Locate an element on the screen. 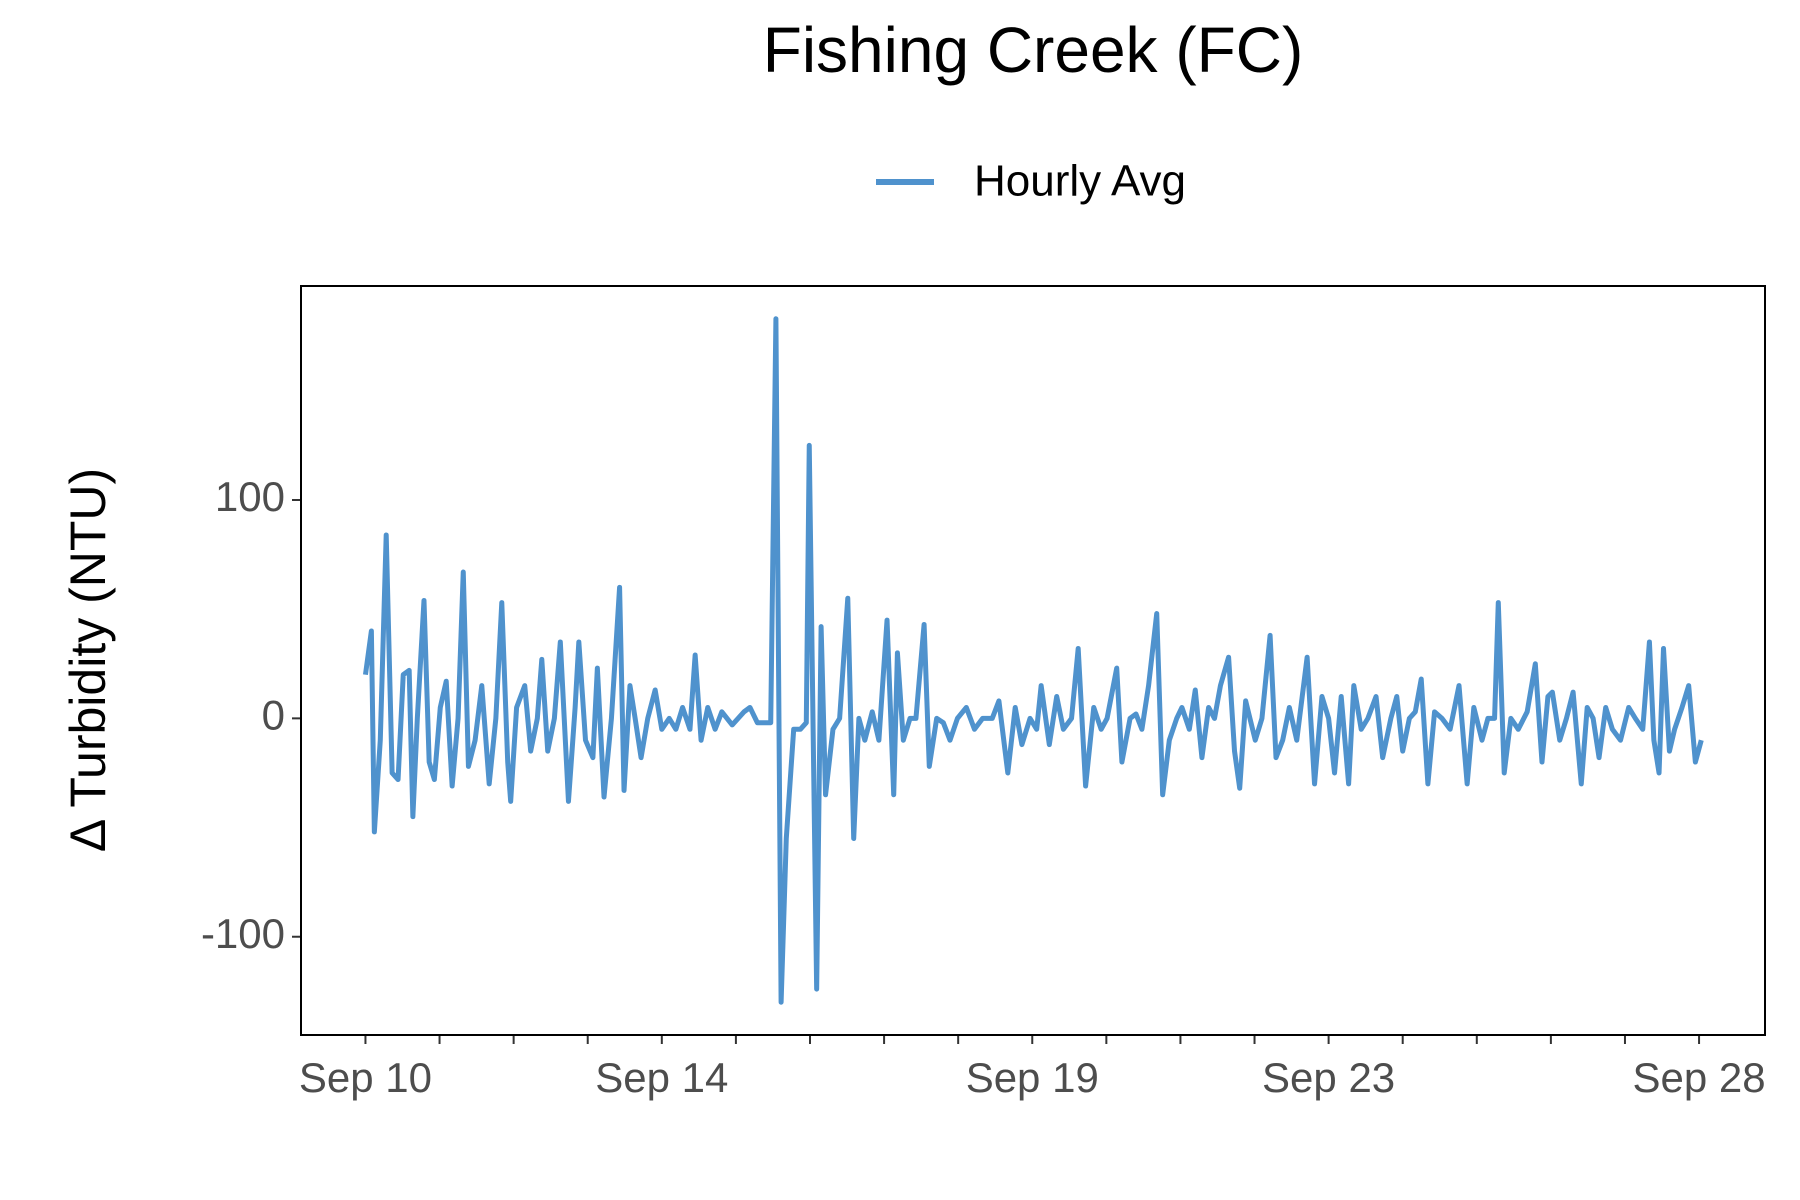  x-tick-label: Sep 10 is located at coordinates (365, 1077).